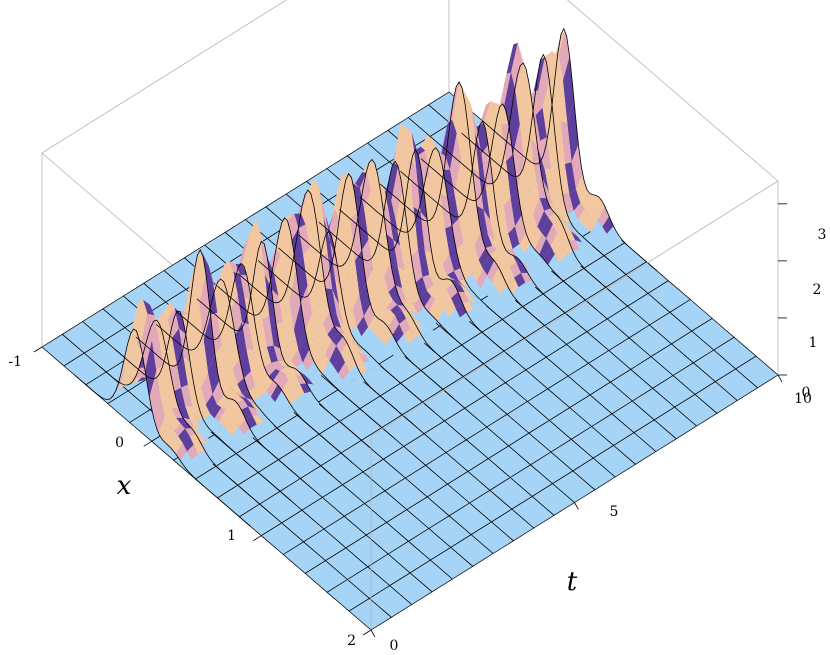  Describe the element at coordinates (15, 362) in the screenshot. I see `x-tick-label-0: -1` at that location.